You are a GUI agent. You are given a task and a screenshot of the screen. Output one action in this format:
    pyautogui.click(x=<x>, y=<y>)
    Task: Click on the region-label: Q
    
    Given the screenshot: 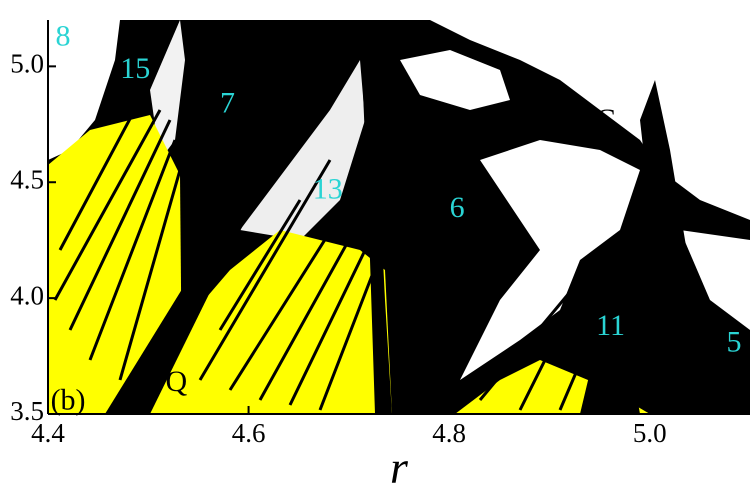 What is the action you would take?
    pyautogui.click(x=177, y=381)
    